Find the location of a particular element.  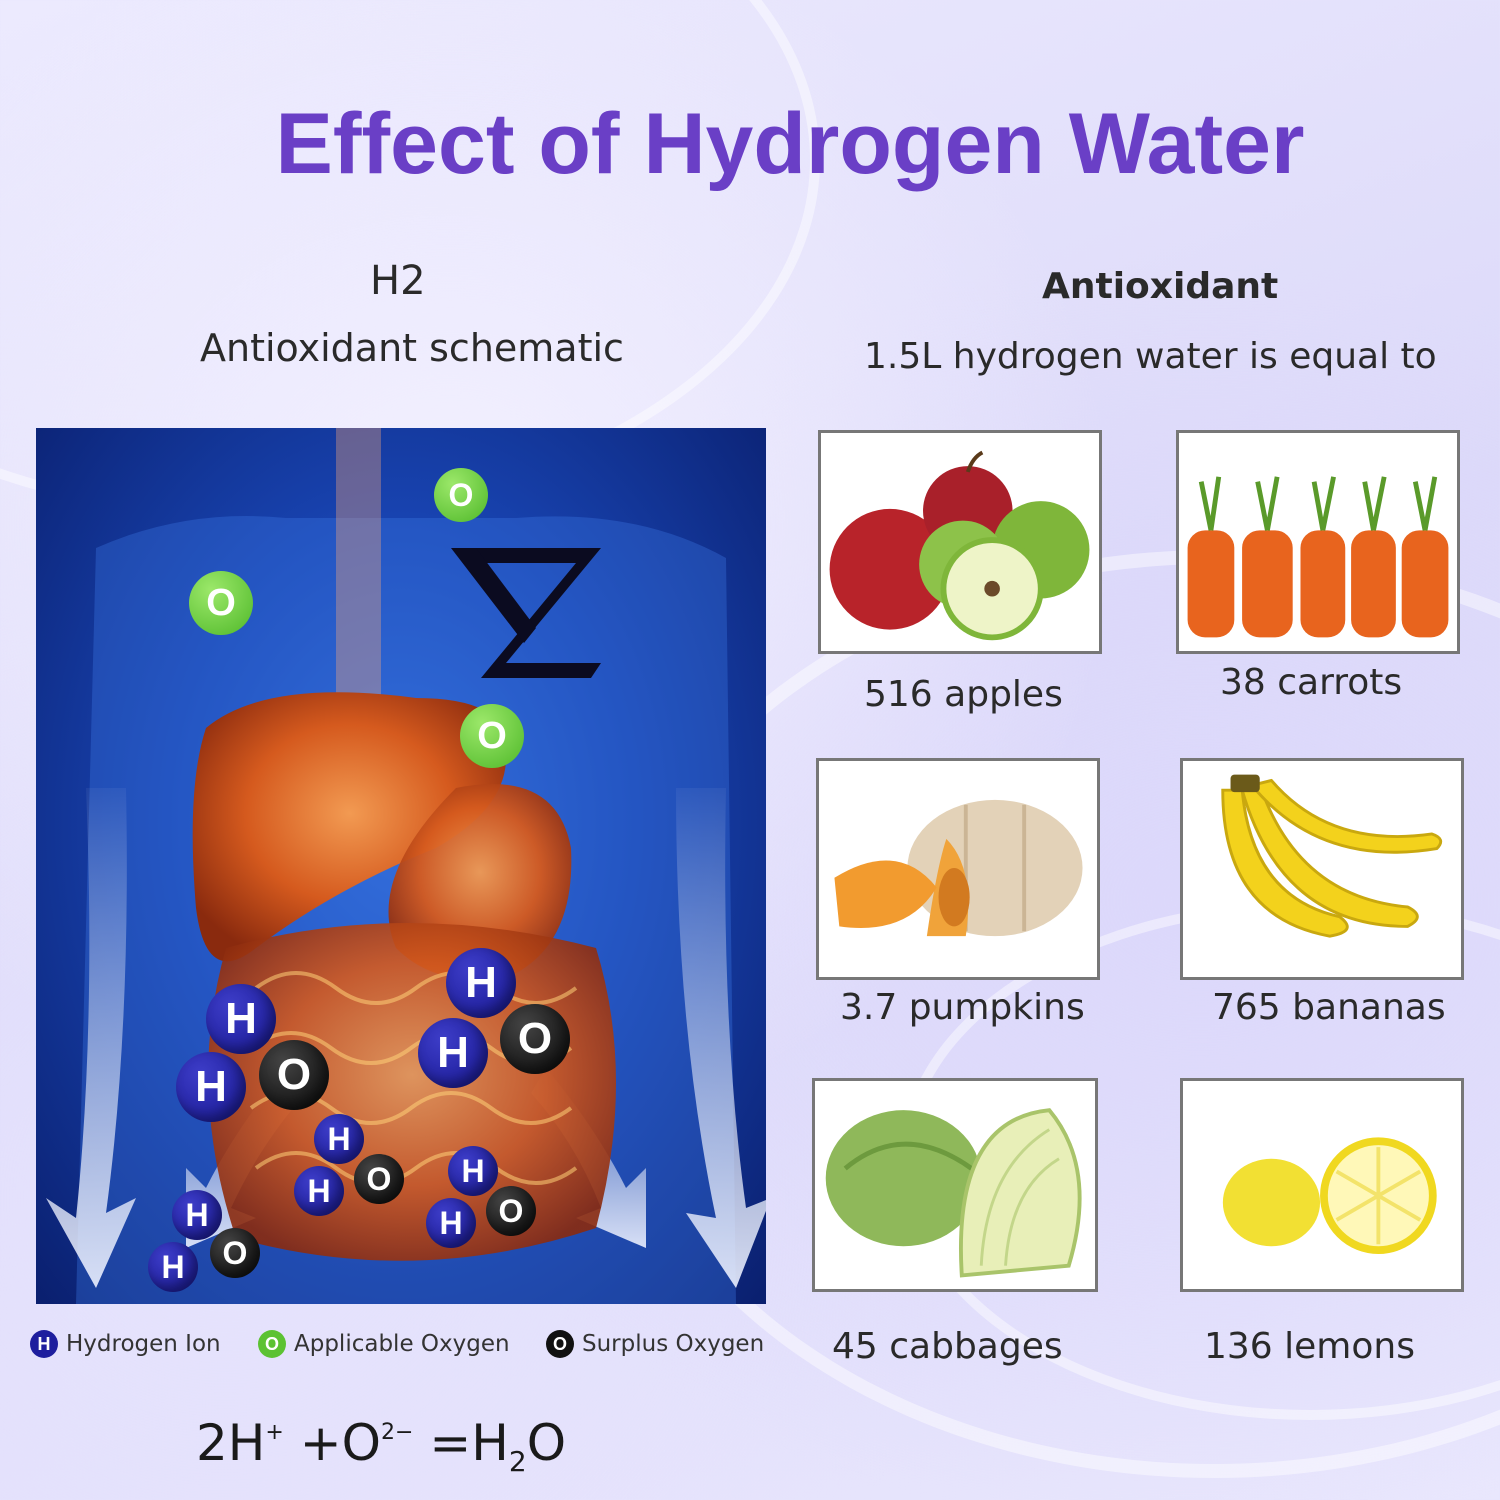

formula-result-sub: 2 is located at coordinates (517, 1461).